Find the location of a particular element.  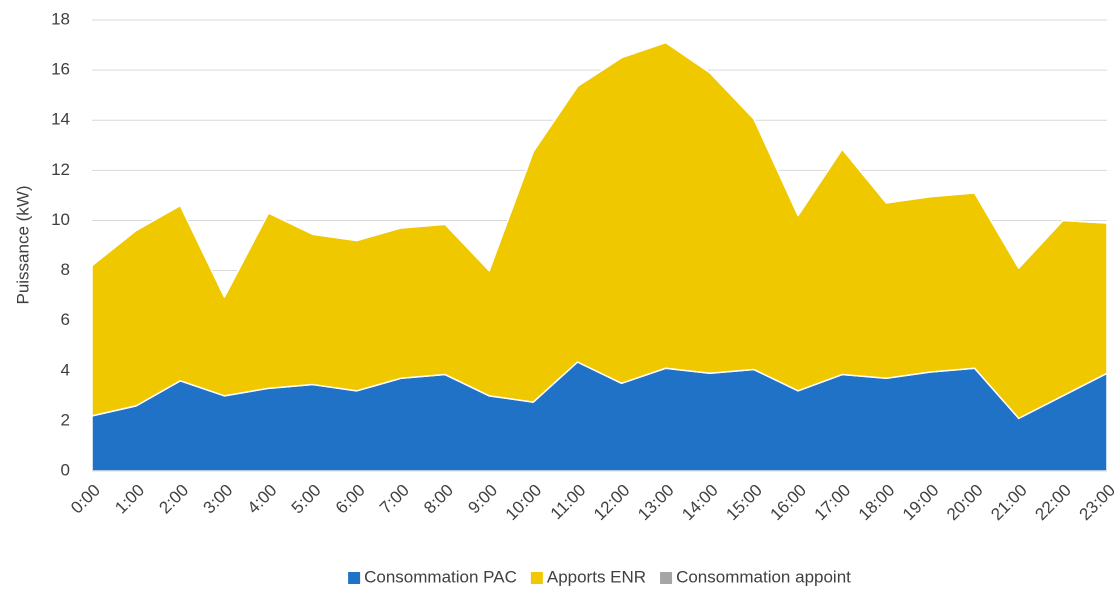

legend-label: Apports ENR is located at coordinates (596, 576).